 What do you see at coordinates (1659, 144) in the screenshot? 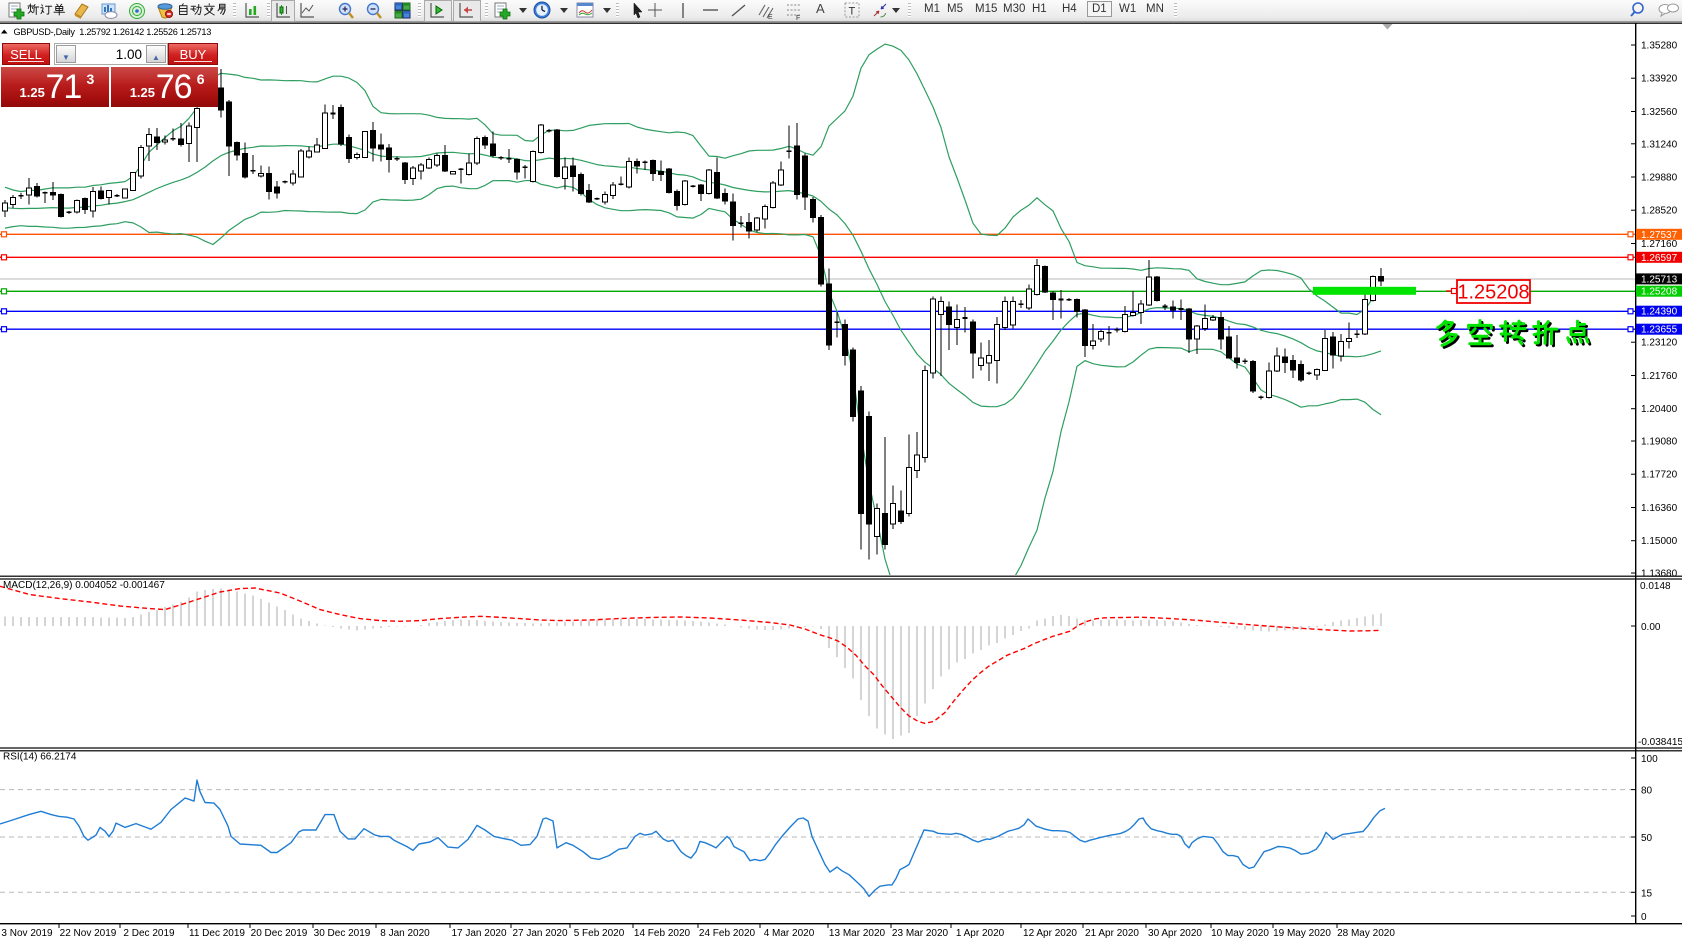
I see `svg-text: 1.31240` at bounding box center [1659, 144].